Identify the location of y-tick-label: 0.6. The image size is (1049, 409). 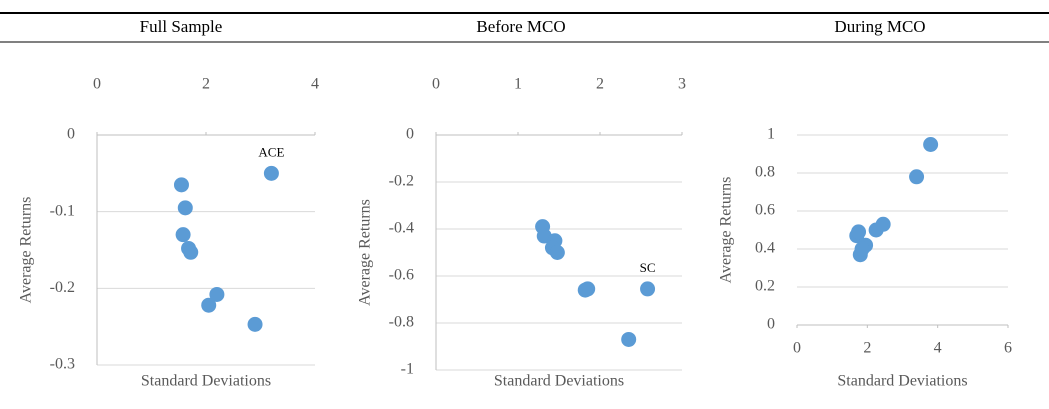
(765, 210).